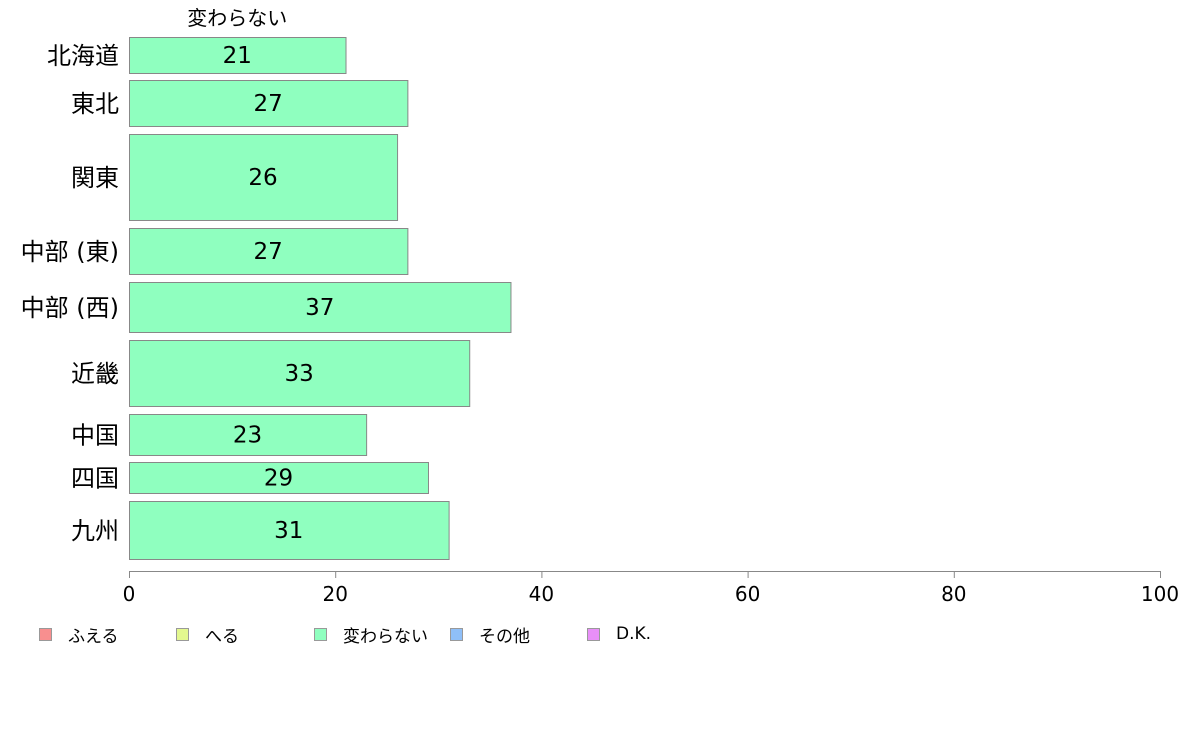 Image resolution: width=1188 pixels, height=736 pixels. I want to click on legend-label: D.K., so click(634, 634).